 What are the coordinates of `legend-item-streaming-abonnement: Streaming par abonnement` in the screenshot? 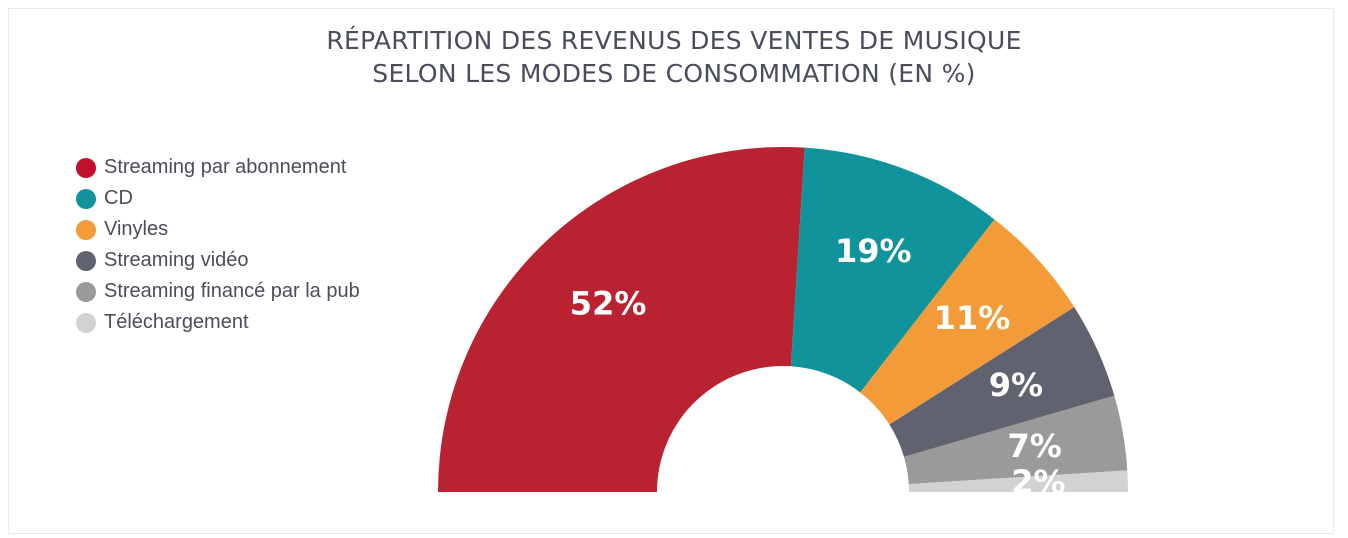 It's located at (218, 167).